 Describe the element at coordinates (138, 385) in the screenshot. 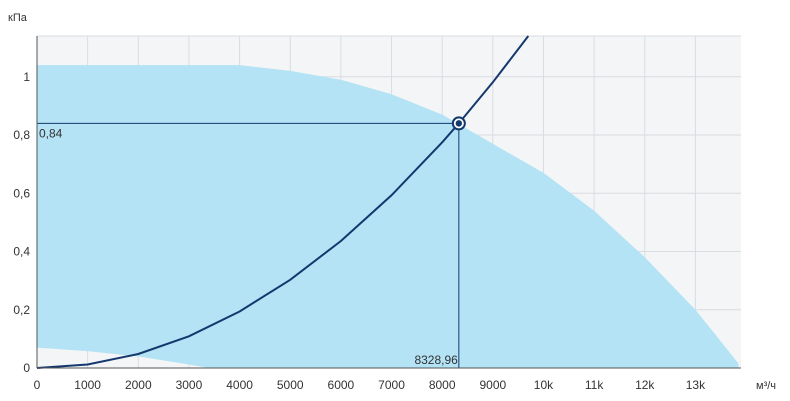

I see `x-tick-label: 2000` at that location.